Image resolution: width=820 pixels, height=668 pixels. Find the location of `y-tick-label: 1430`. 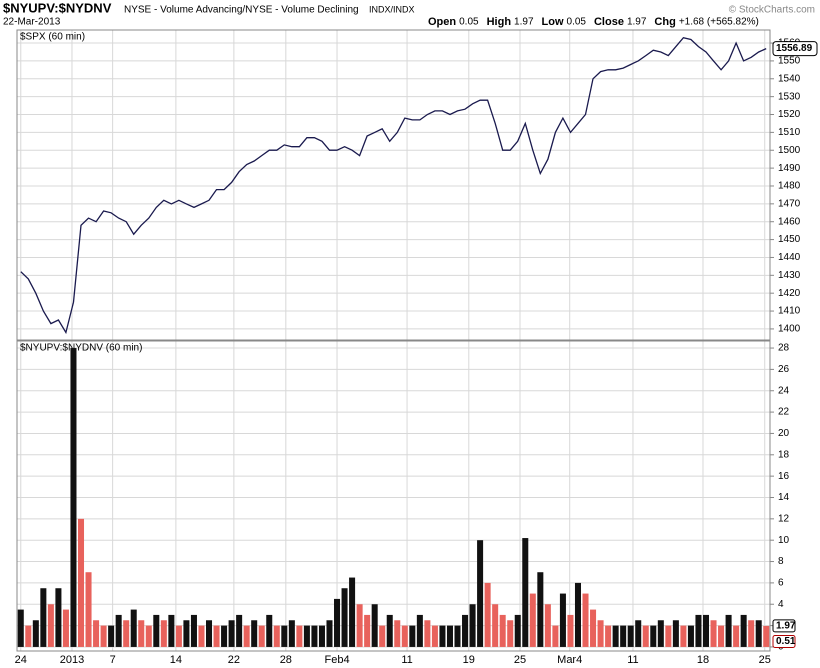

y-tick-label: 1430 is located at coordinates (789, 275).